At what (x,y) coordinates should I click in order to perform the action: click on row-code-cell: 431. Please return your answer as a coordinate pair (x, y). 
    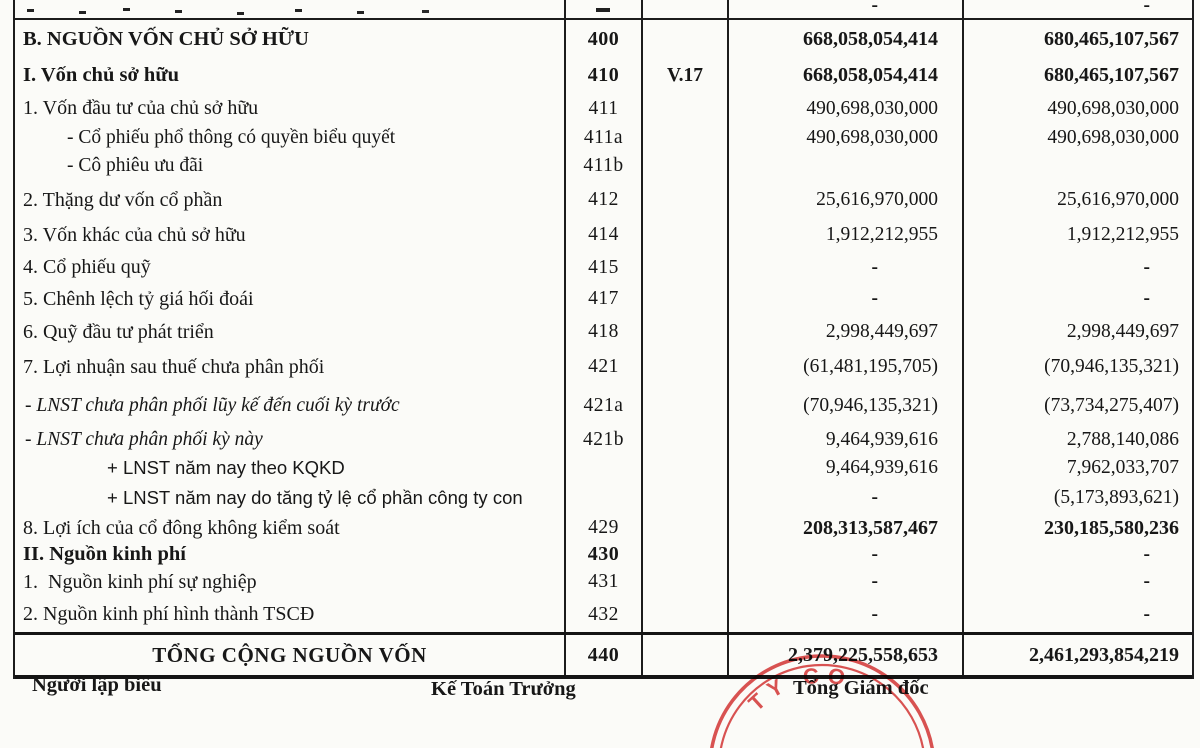
    Looking at the image, I should click on (602, 582).